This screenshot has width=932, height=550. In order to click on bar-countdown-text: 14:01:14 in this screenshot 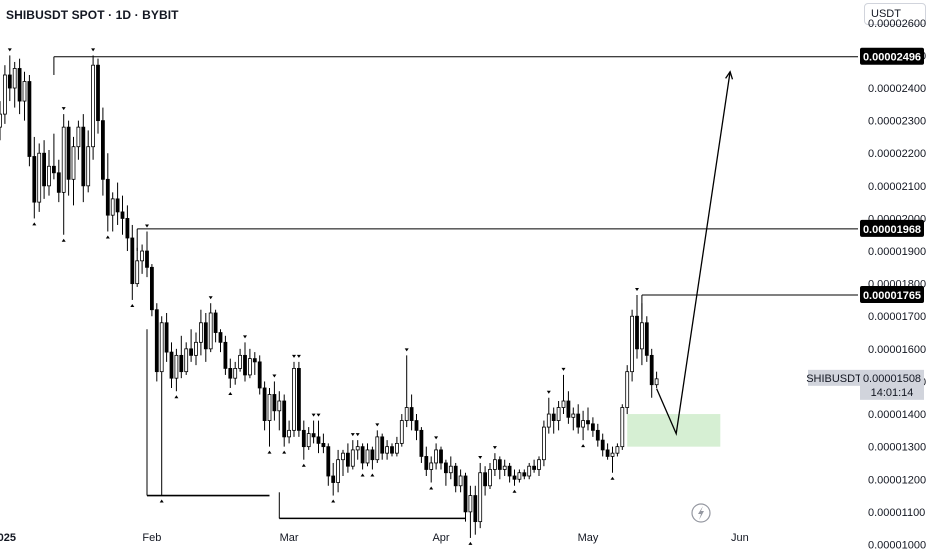, I will do `click(892, 393)`.